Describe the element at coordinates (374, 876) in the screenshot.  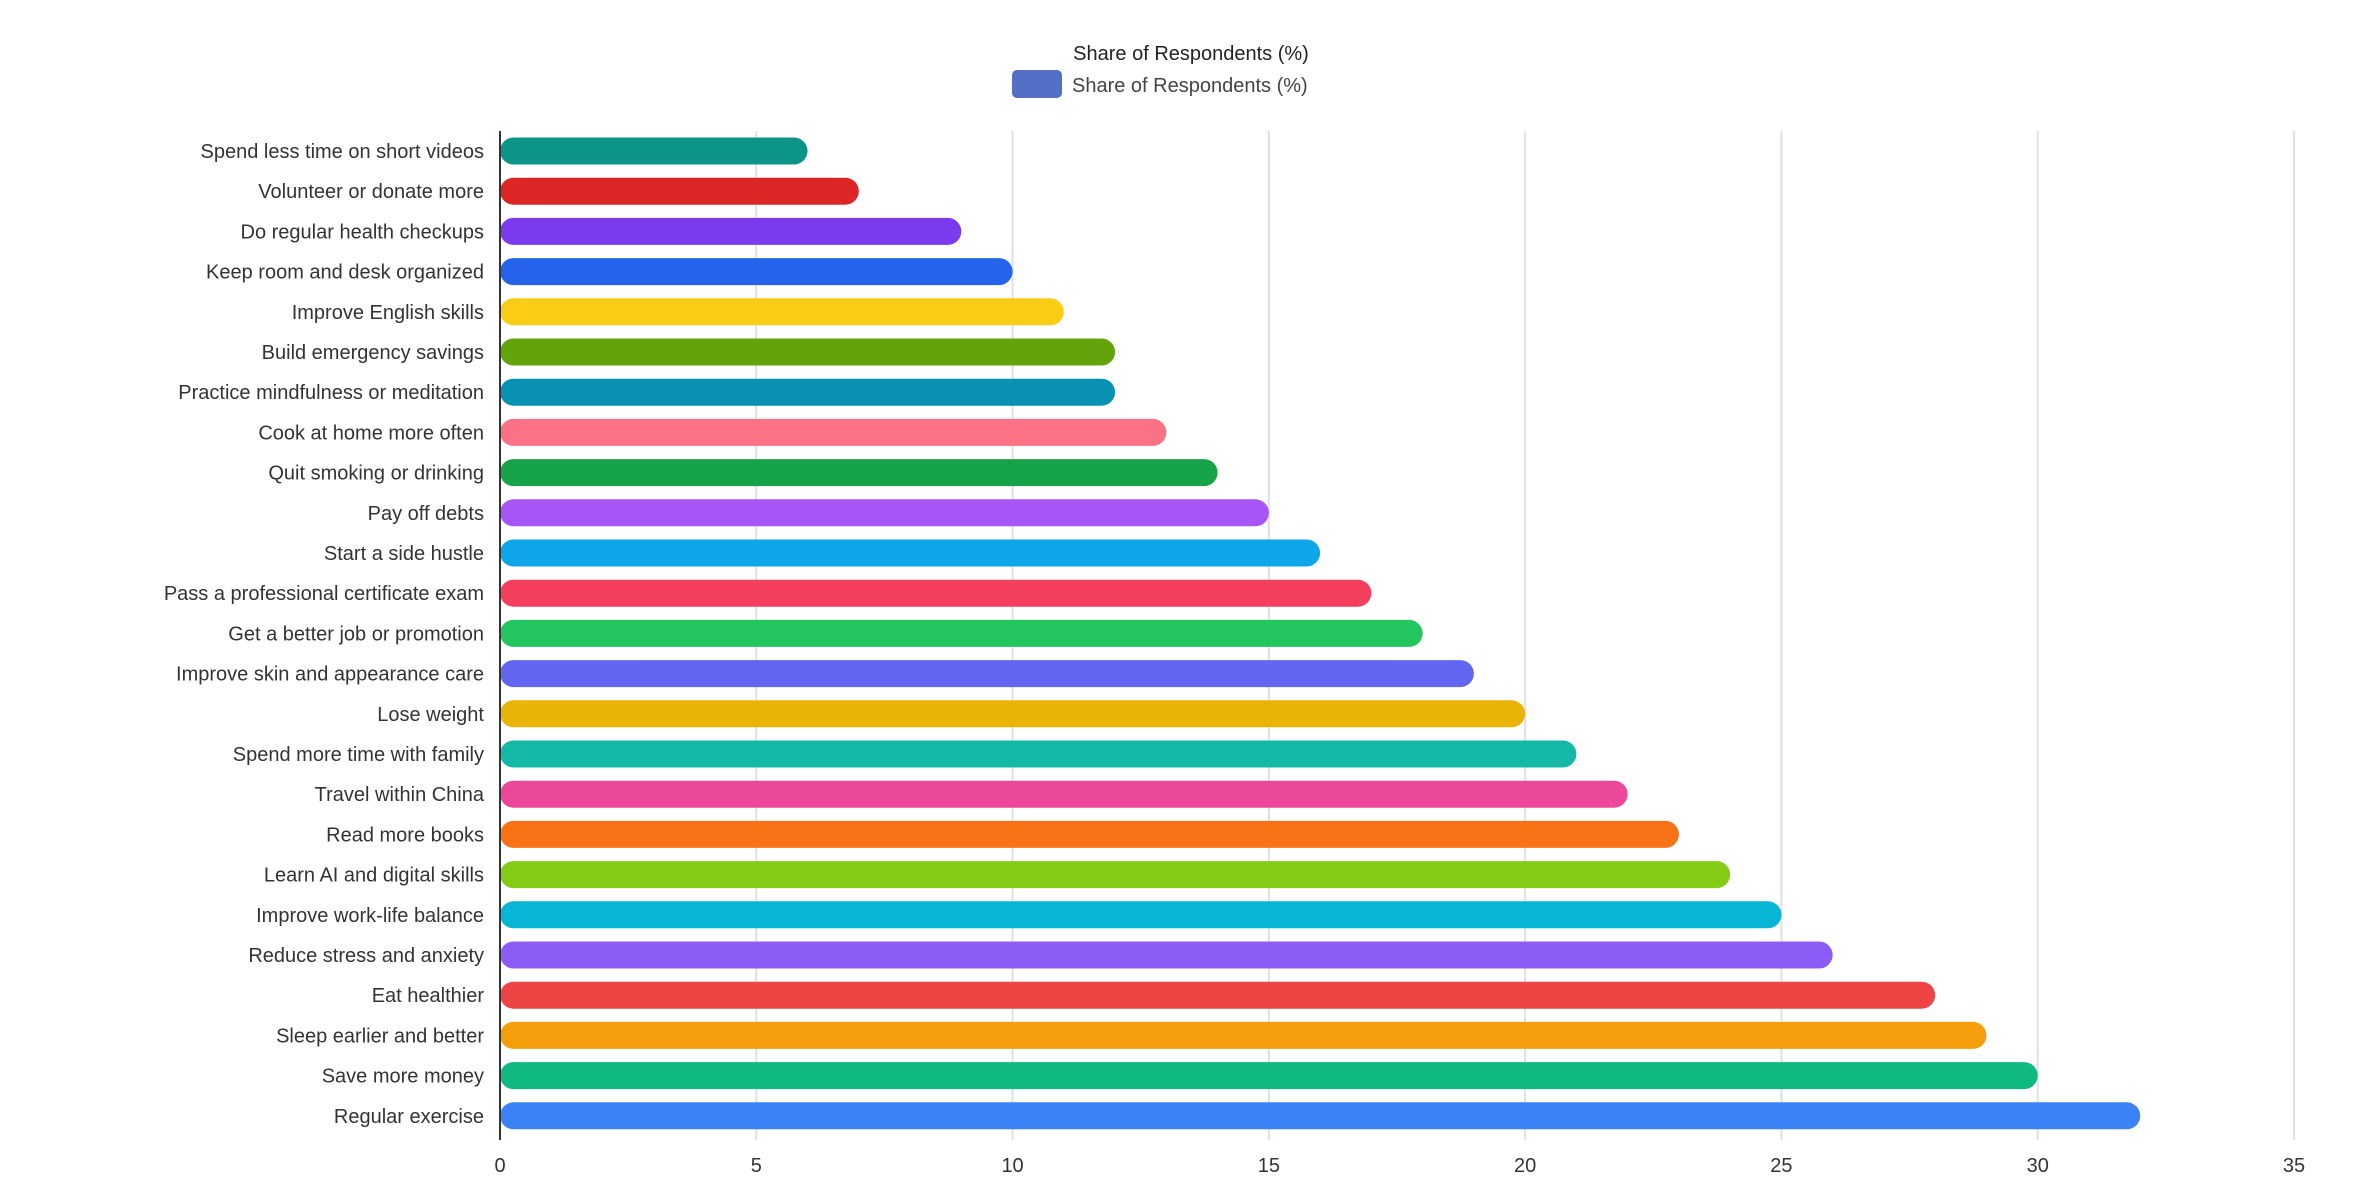
I see `category-label: Learn AI and digital skills` at that location.